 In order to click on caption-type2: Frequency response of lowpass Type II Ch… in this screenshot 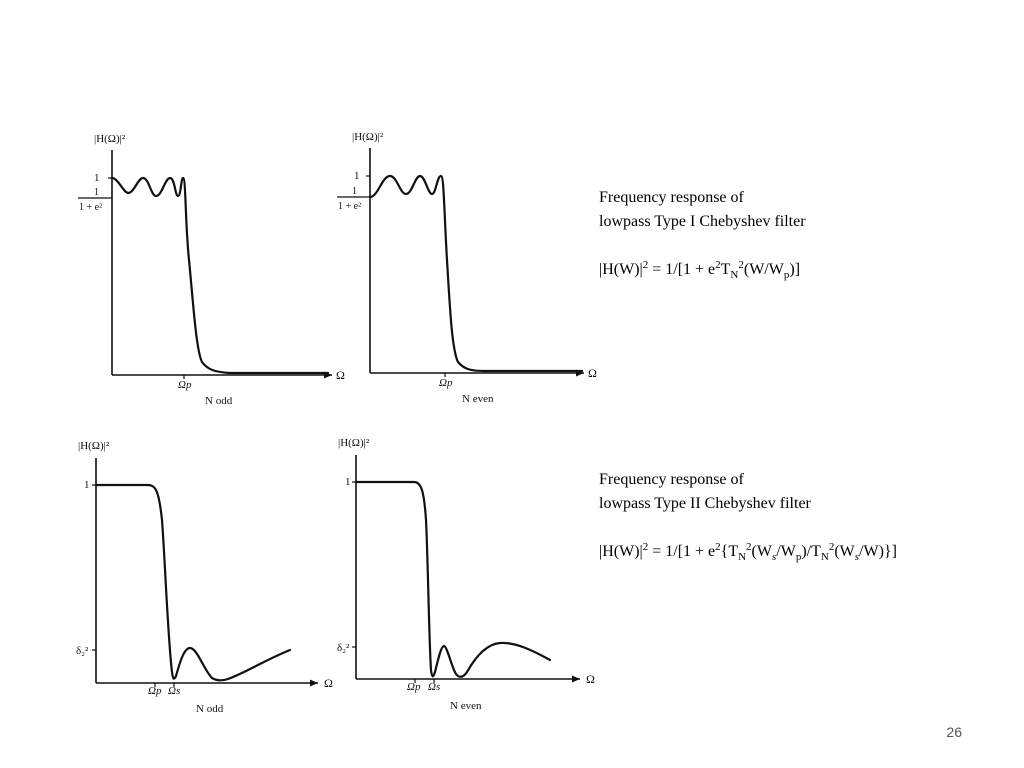, I will do `click(748, 516)`.